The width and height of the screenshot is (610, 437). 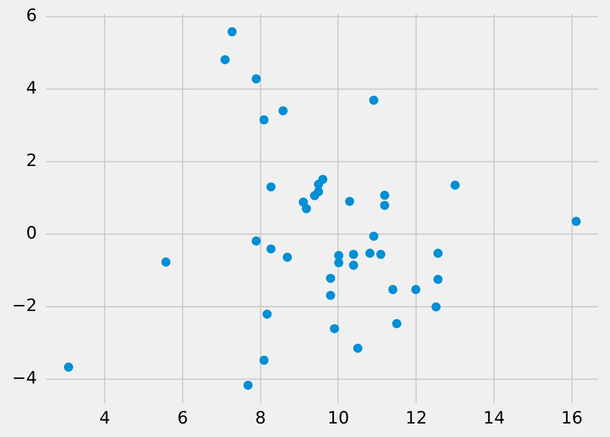 I want to click on x-tick-label: 4, so click(x=104, y=418).